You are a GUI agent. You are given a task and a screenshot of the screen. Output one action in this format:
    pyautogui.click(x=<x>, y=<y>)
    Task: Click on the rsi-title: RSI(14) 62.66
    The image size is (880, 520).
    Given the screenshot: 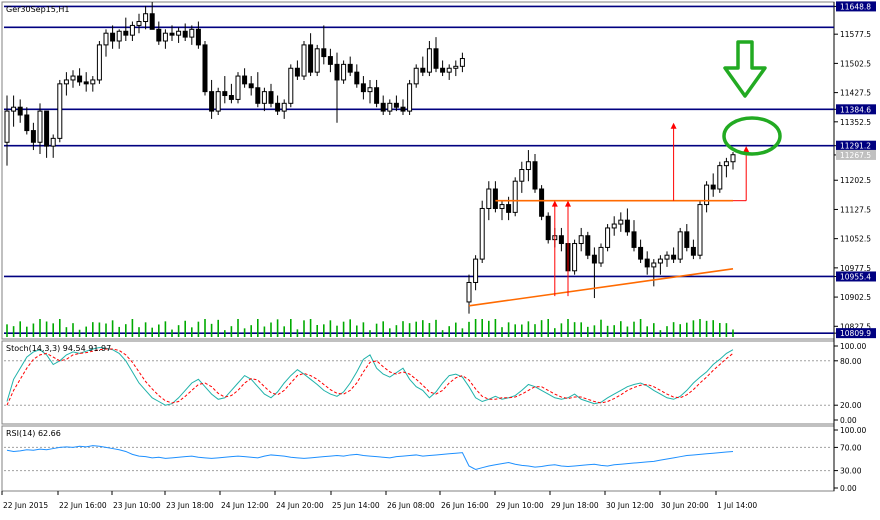 What is the action you would take?
    pyautogui.click(x=33, y=433)
    